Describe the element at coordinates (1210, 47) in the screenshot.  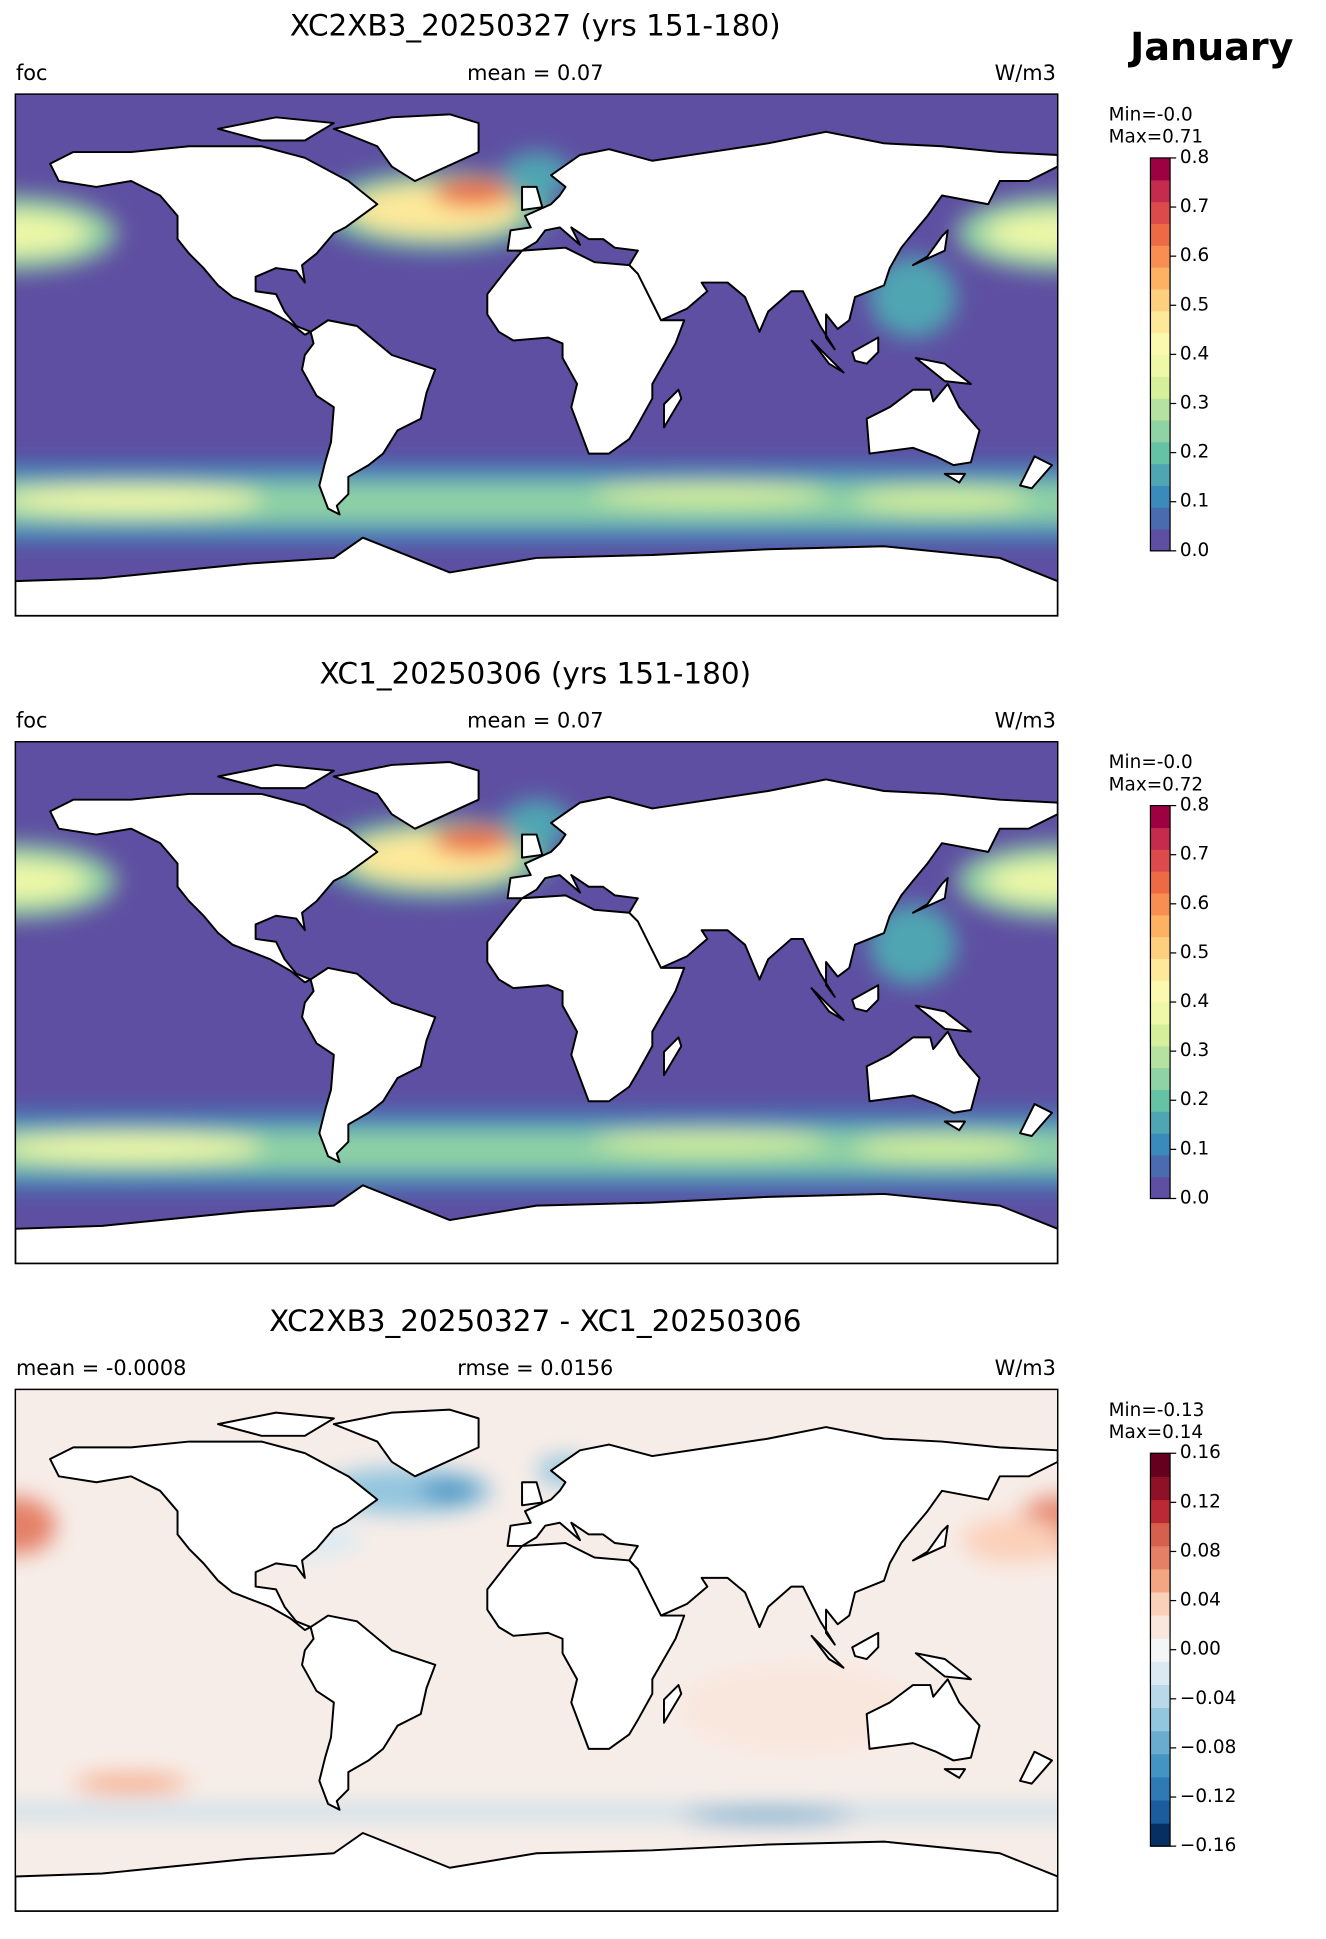
I see `month-title: January` at that location.